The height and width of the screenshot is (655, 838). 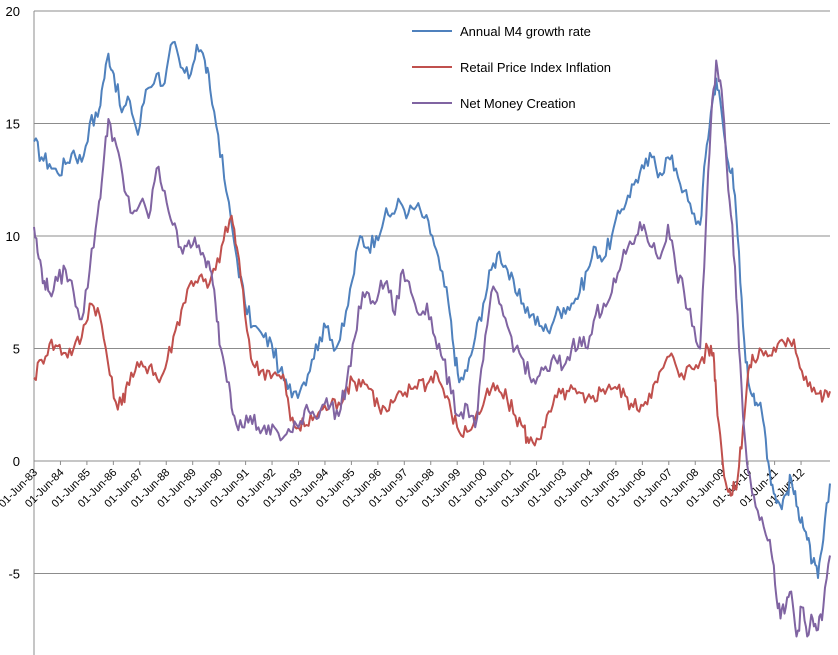 I want to click on legend-label: Annual M4 growth rate, so click(x=525, y=31).